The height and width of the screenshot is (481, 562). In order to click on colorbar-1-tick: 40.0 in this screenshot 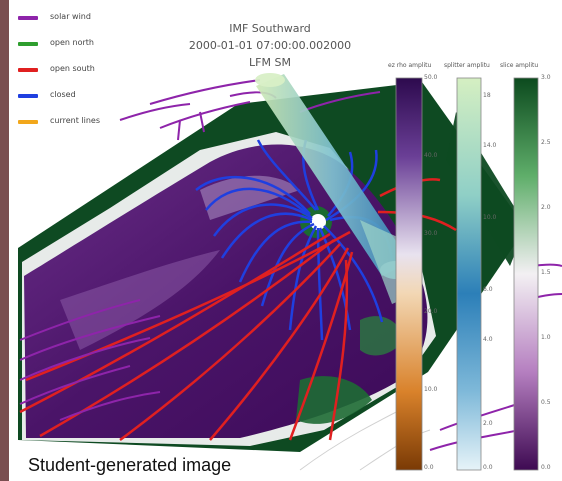, I will do `click(431, 155)`.